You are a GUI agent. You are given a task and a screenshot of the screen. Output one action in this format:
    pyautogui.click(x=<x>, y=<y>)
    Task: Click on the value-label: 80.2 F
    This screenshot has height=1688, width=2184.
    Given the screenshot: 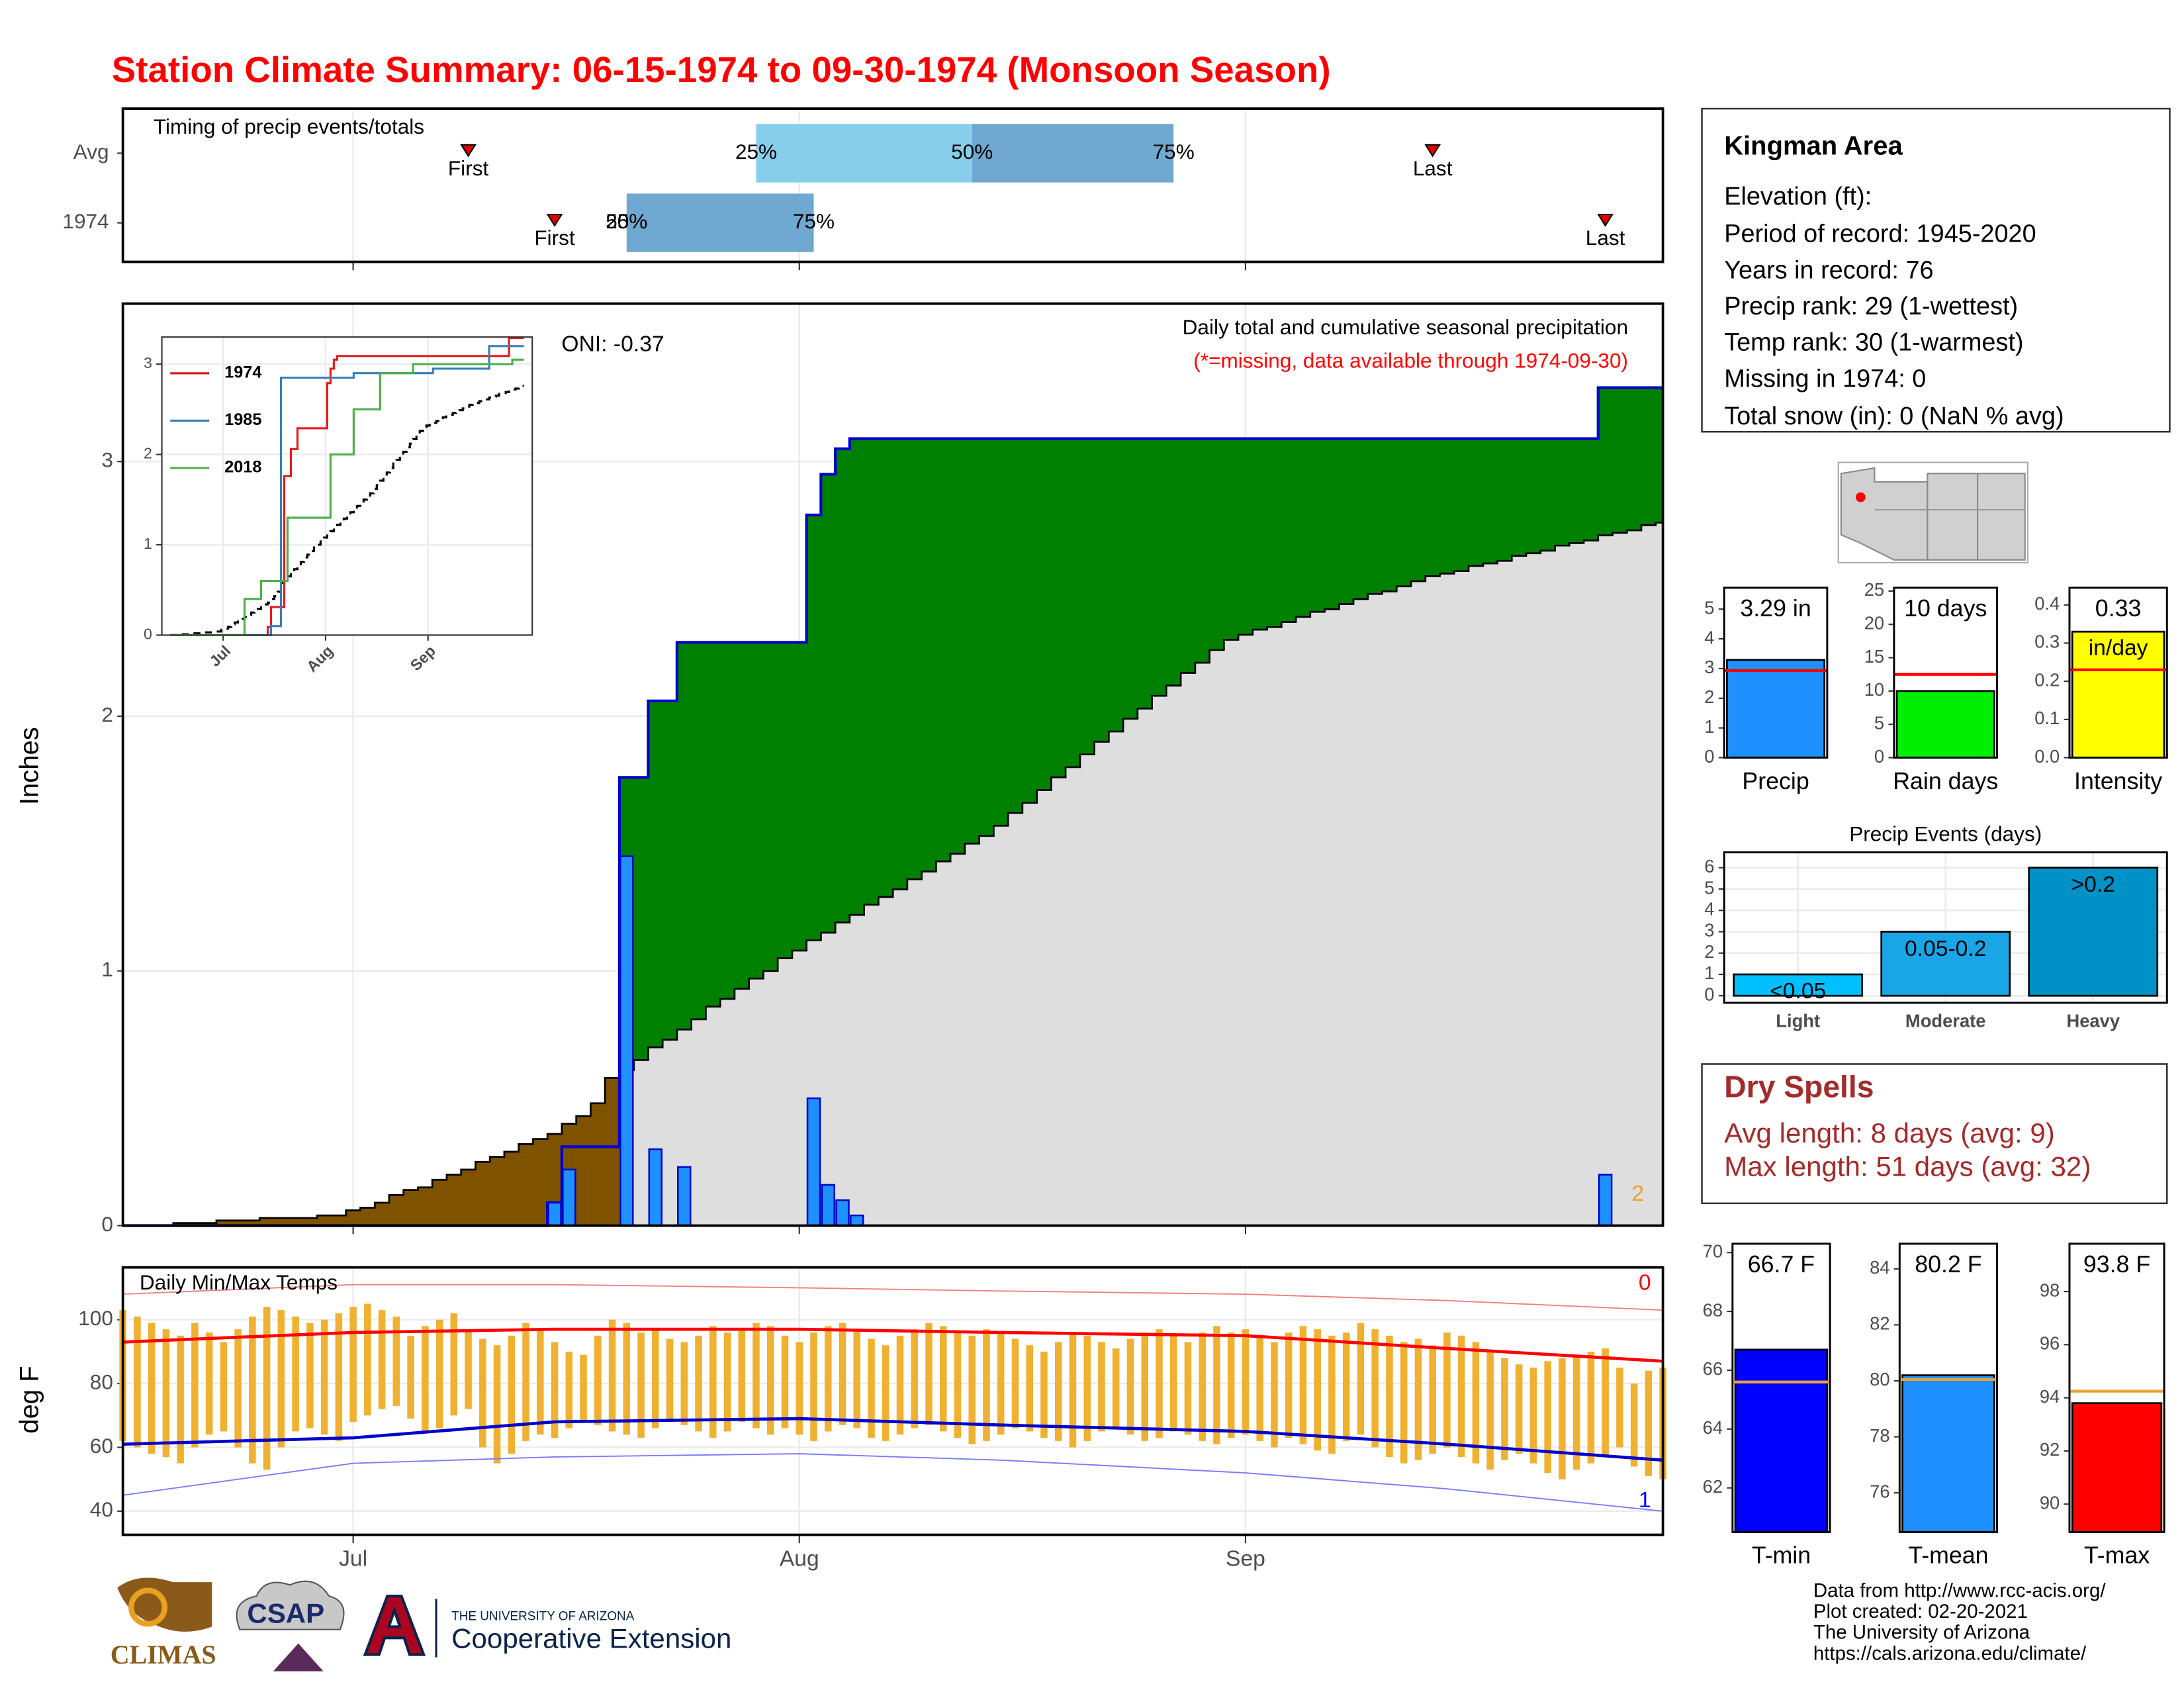 What is the action you would take?
    pyautogui.click(x=1948, y=1264)
    